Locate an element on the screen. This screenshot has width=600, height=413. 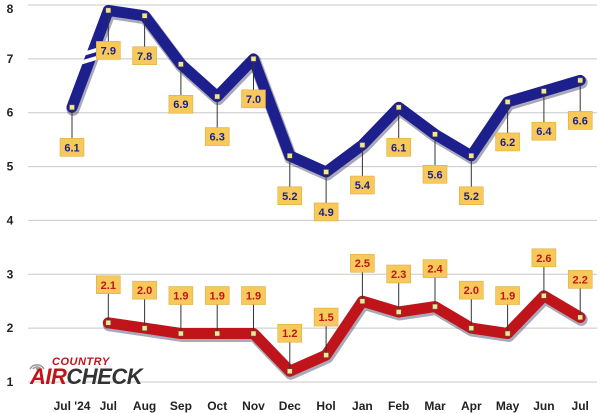
x-tick-label: Nov is located at coordinates (253, 406).